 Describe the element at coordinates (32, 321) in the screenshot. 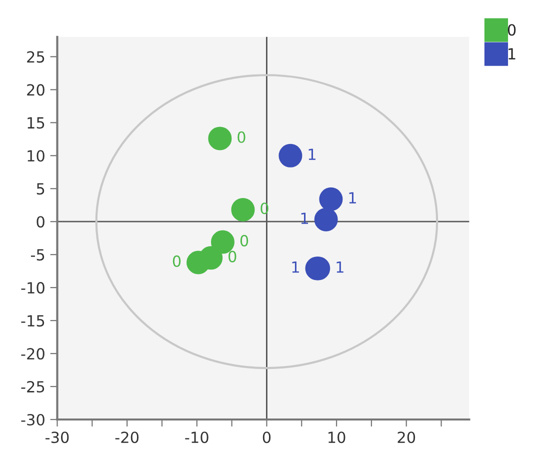

I see `y-tick-label: -15` at that location.